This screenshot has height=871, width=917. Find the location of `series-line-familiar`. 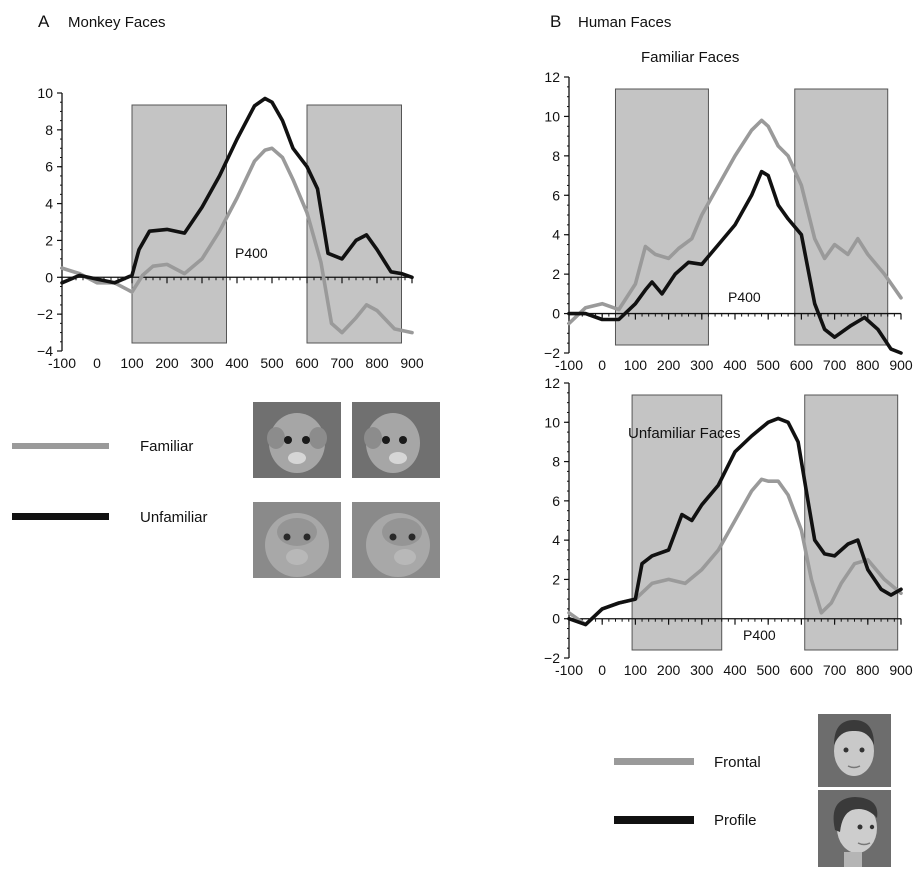

series-line-familiar is located at coordinates (237, 240).